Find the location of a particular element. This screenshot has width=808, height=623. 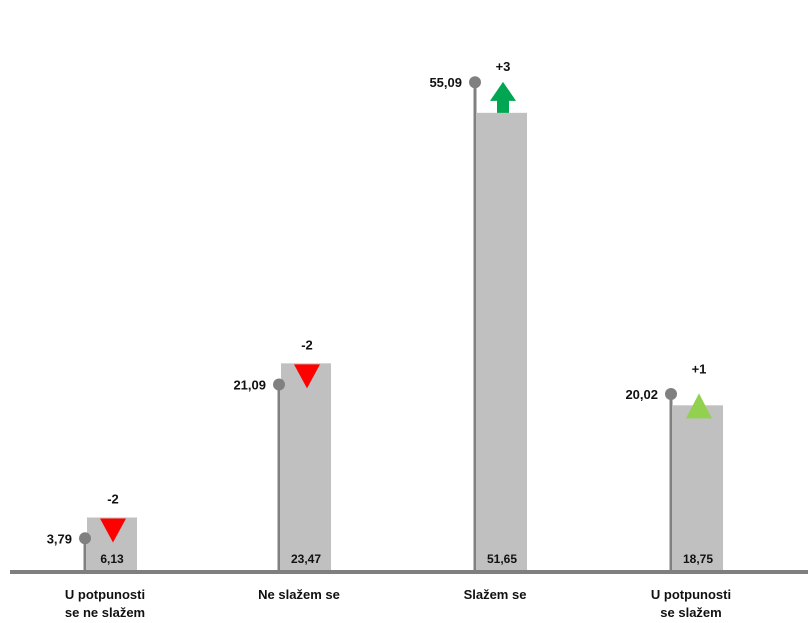

point-label-1: 21,09 is located at coordinates (249, 385).